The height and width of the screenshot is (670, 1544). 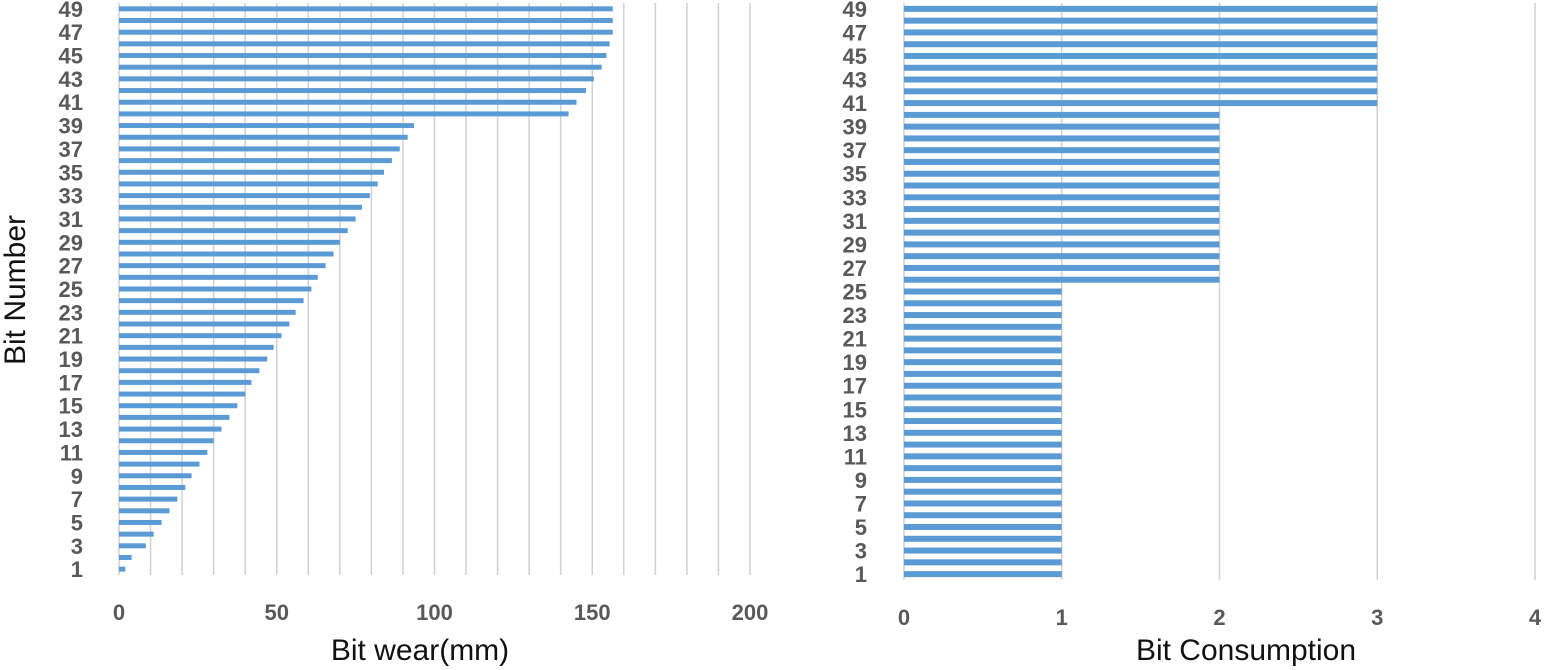 What do you see at coordinates (861, 527) in the screenshot?
I see `consumption-ytick-label: 5` at bounding box center [861, 527].